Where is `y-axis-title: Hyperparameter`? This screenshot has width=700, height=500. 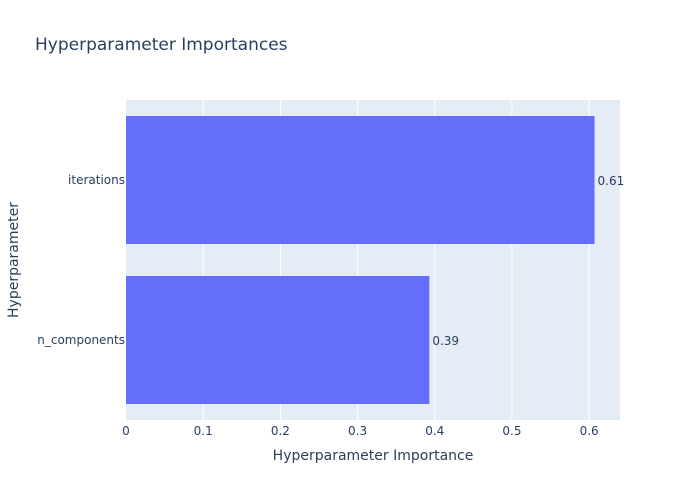 y-axis-title: Hyperparameter is located at coordinates (14, 260).